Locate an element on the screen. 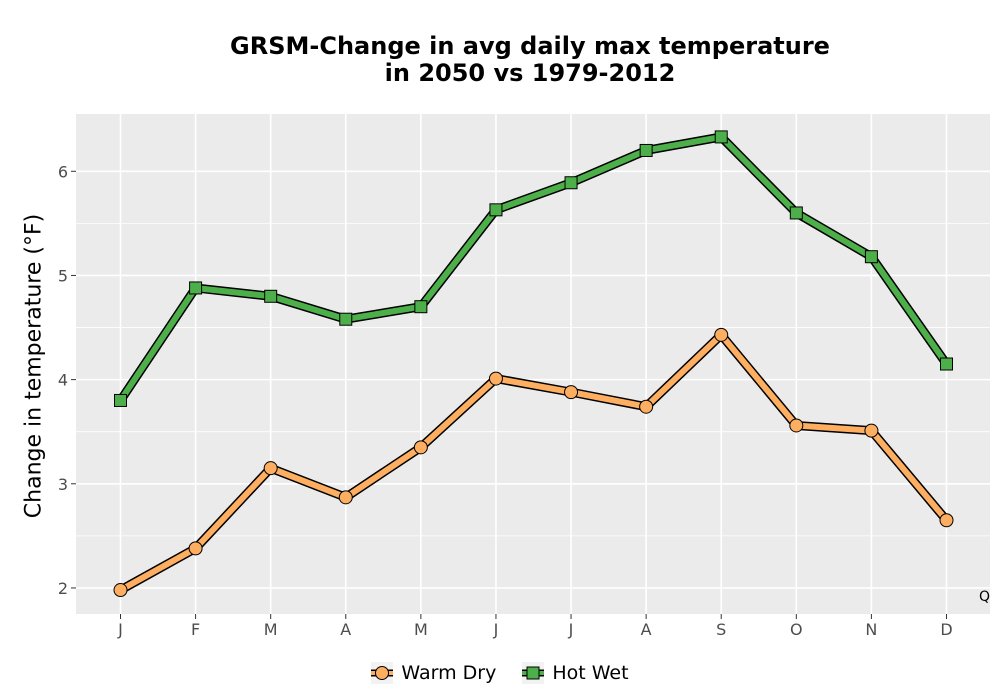 The width and height of the screenshot is (1000, 700). x-tick-label: D is located at coordinates (946, 629).